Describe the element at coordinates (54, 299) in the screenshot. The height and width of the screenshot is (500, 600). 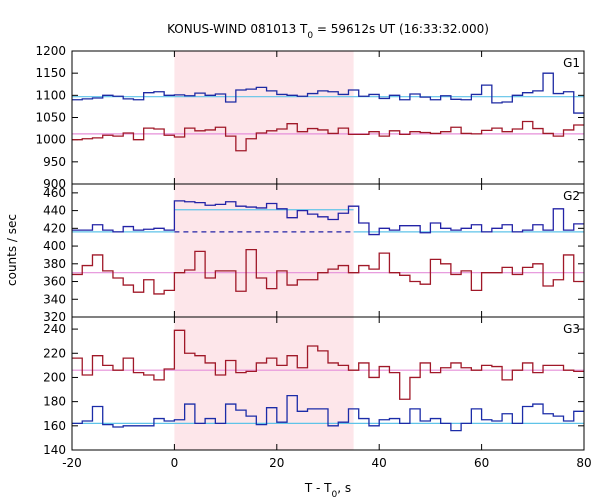
I see `y-tick-label-g2: 340` at that location.